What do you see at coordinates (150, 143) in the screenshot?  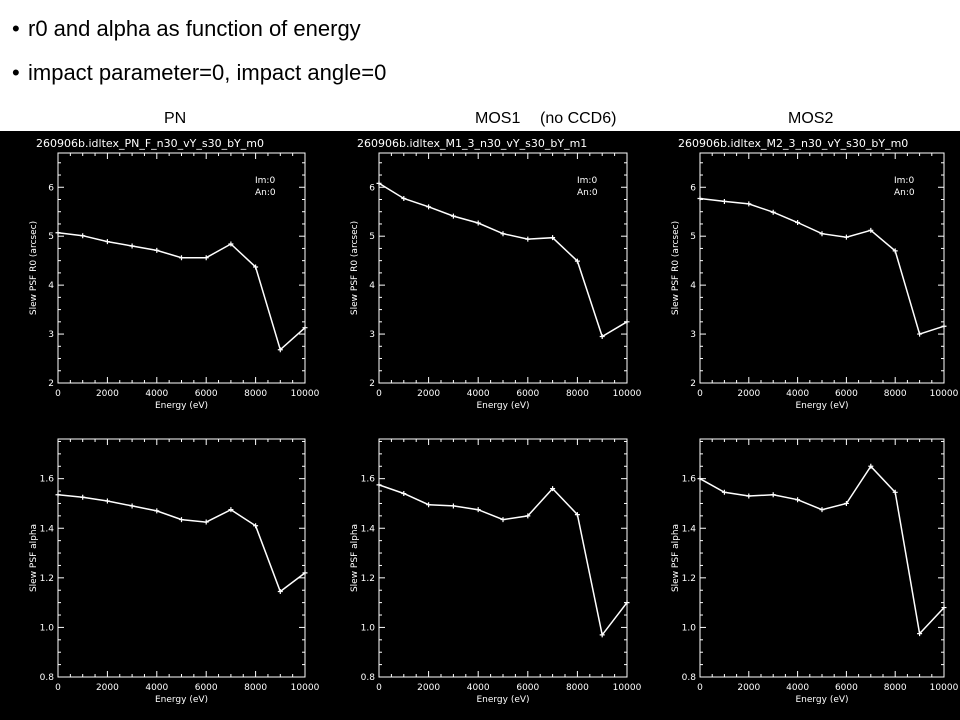 I see `chart-title: 260906b.idltex_PN_F_n30_vY_s30_bY_m0` at bounding box center [150, 143].